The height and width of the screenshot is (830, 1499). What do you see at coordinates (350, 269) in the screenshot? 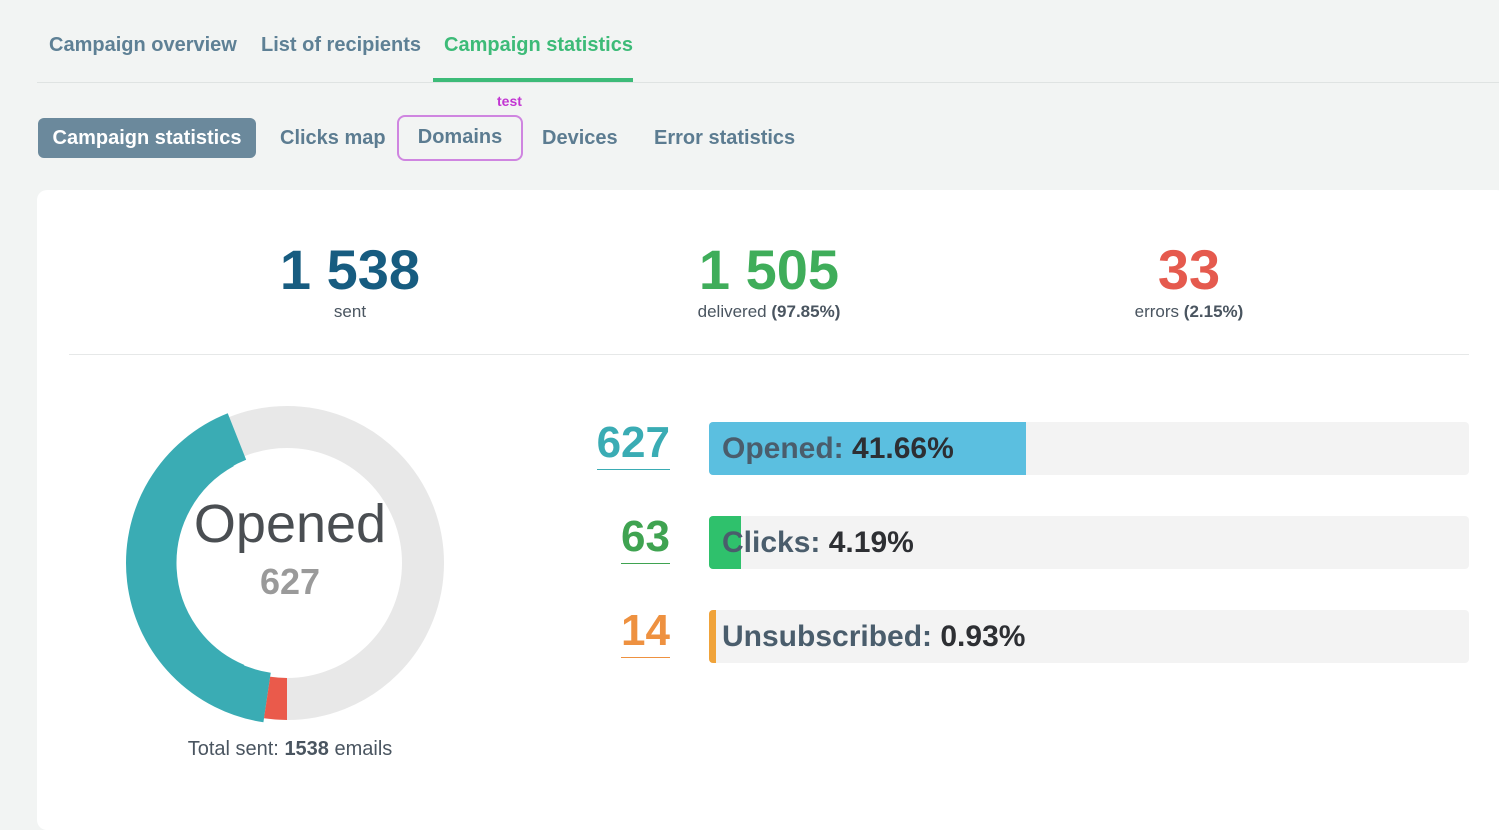
I see `sent-count: 1 538` at bounding box center [350, 269].